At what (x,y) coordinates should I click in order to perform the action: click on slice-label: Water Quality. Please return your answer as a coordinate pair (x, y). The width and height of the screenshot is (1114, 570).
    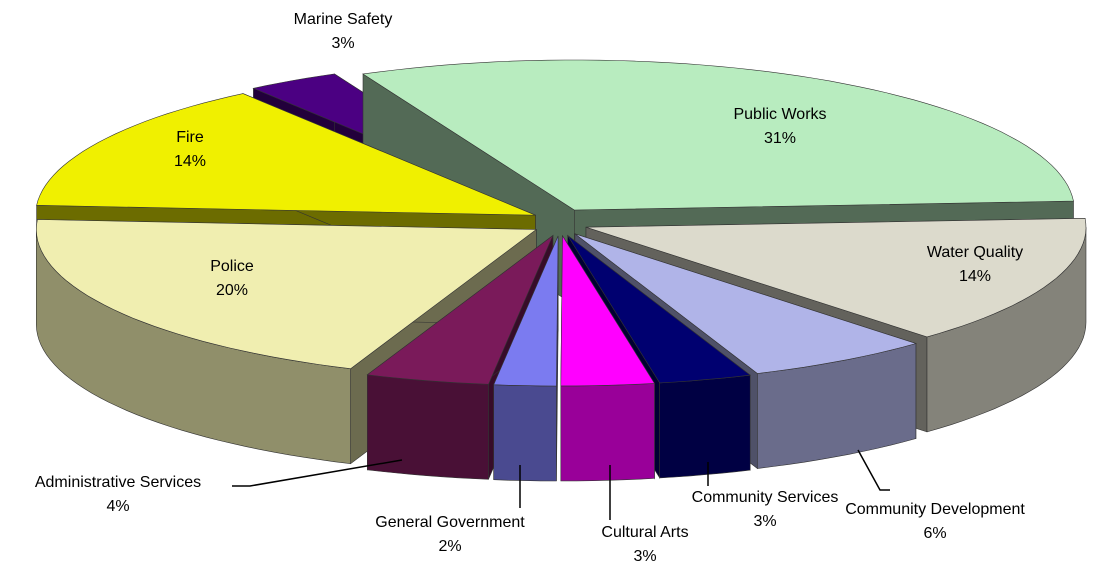
    Looking at the image, I should click on (975, 252).